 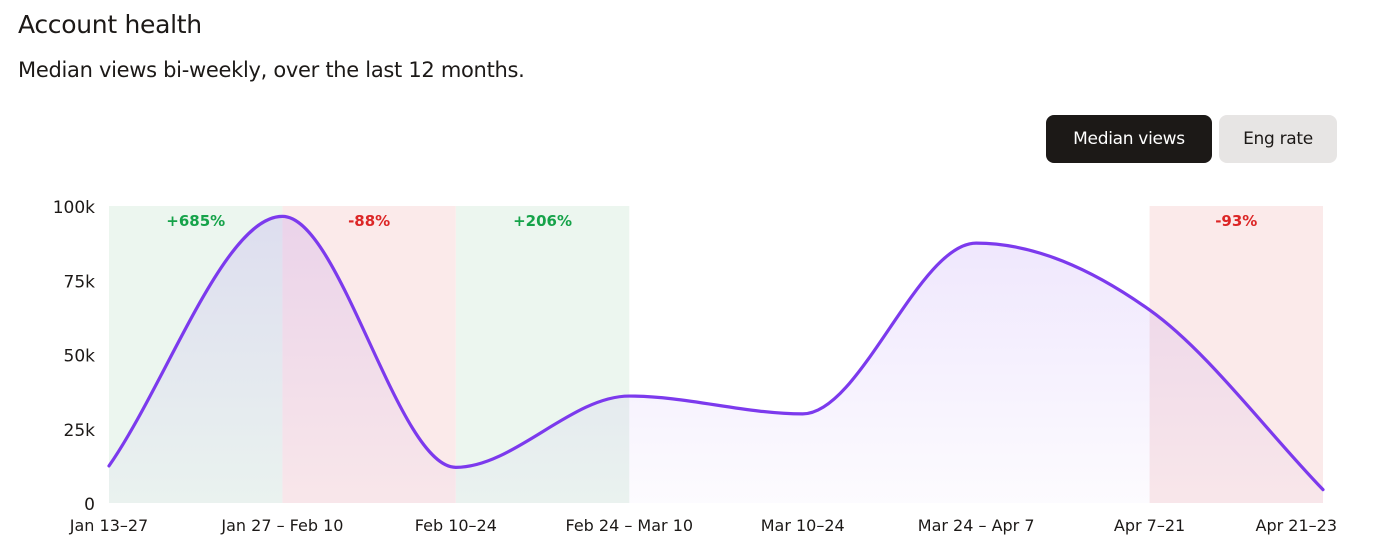 What do you see at coordinates (1149, 525) in the screenshot?
I see `x-tick-label: Apr 7–21` at bounding box center [1149, 525].